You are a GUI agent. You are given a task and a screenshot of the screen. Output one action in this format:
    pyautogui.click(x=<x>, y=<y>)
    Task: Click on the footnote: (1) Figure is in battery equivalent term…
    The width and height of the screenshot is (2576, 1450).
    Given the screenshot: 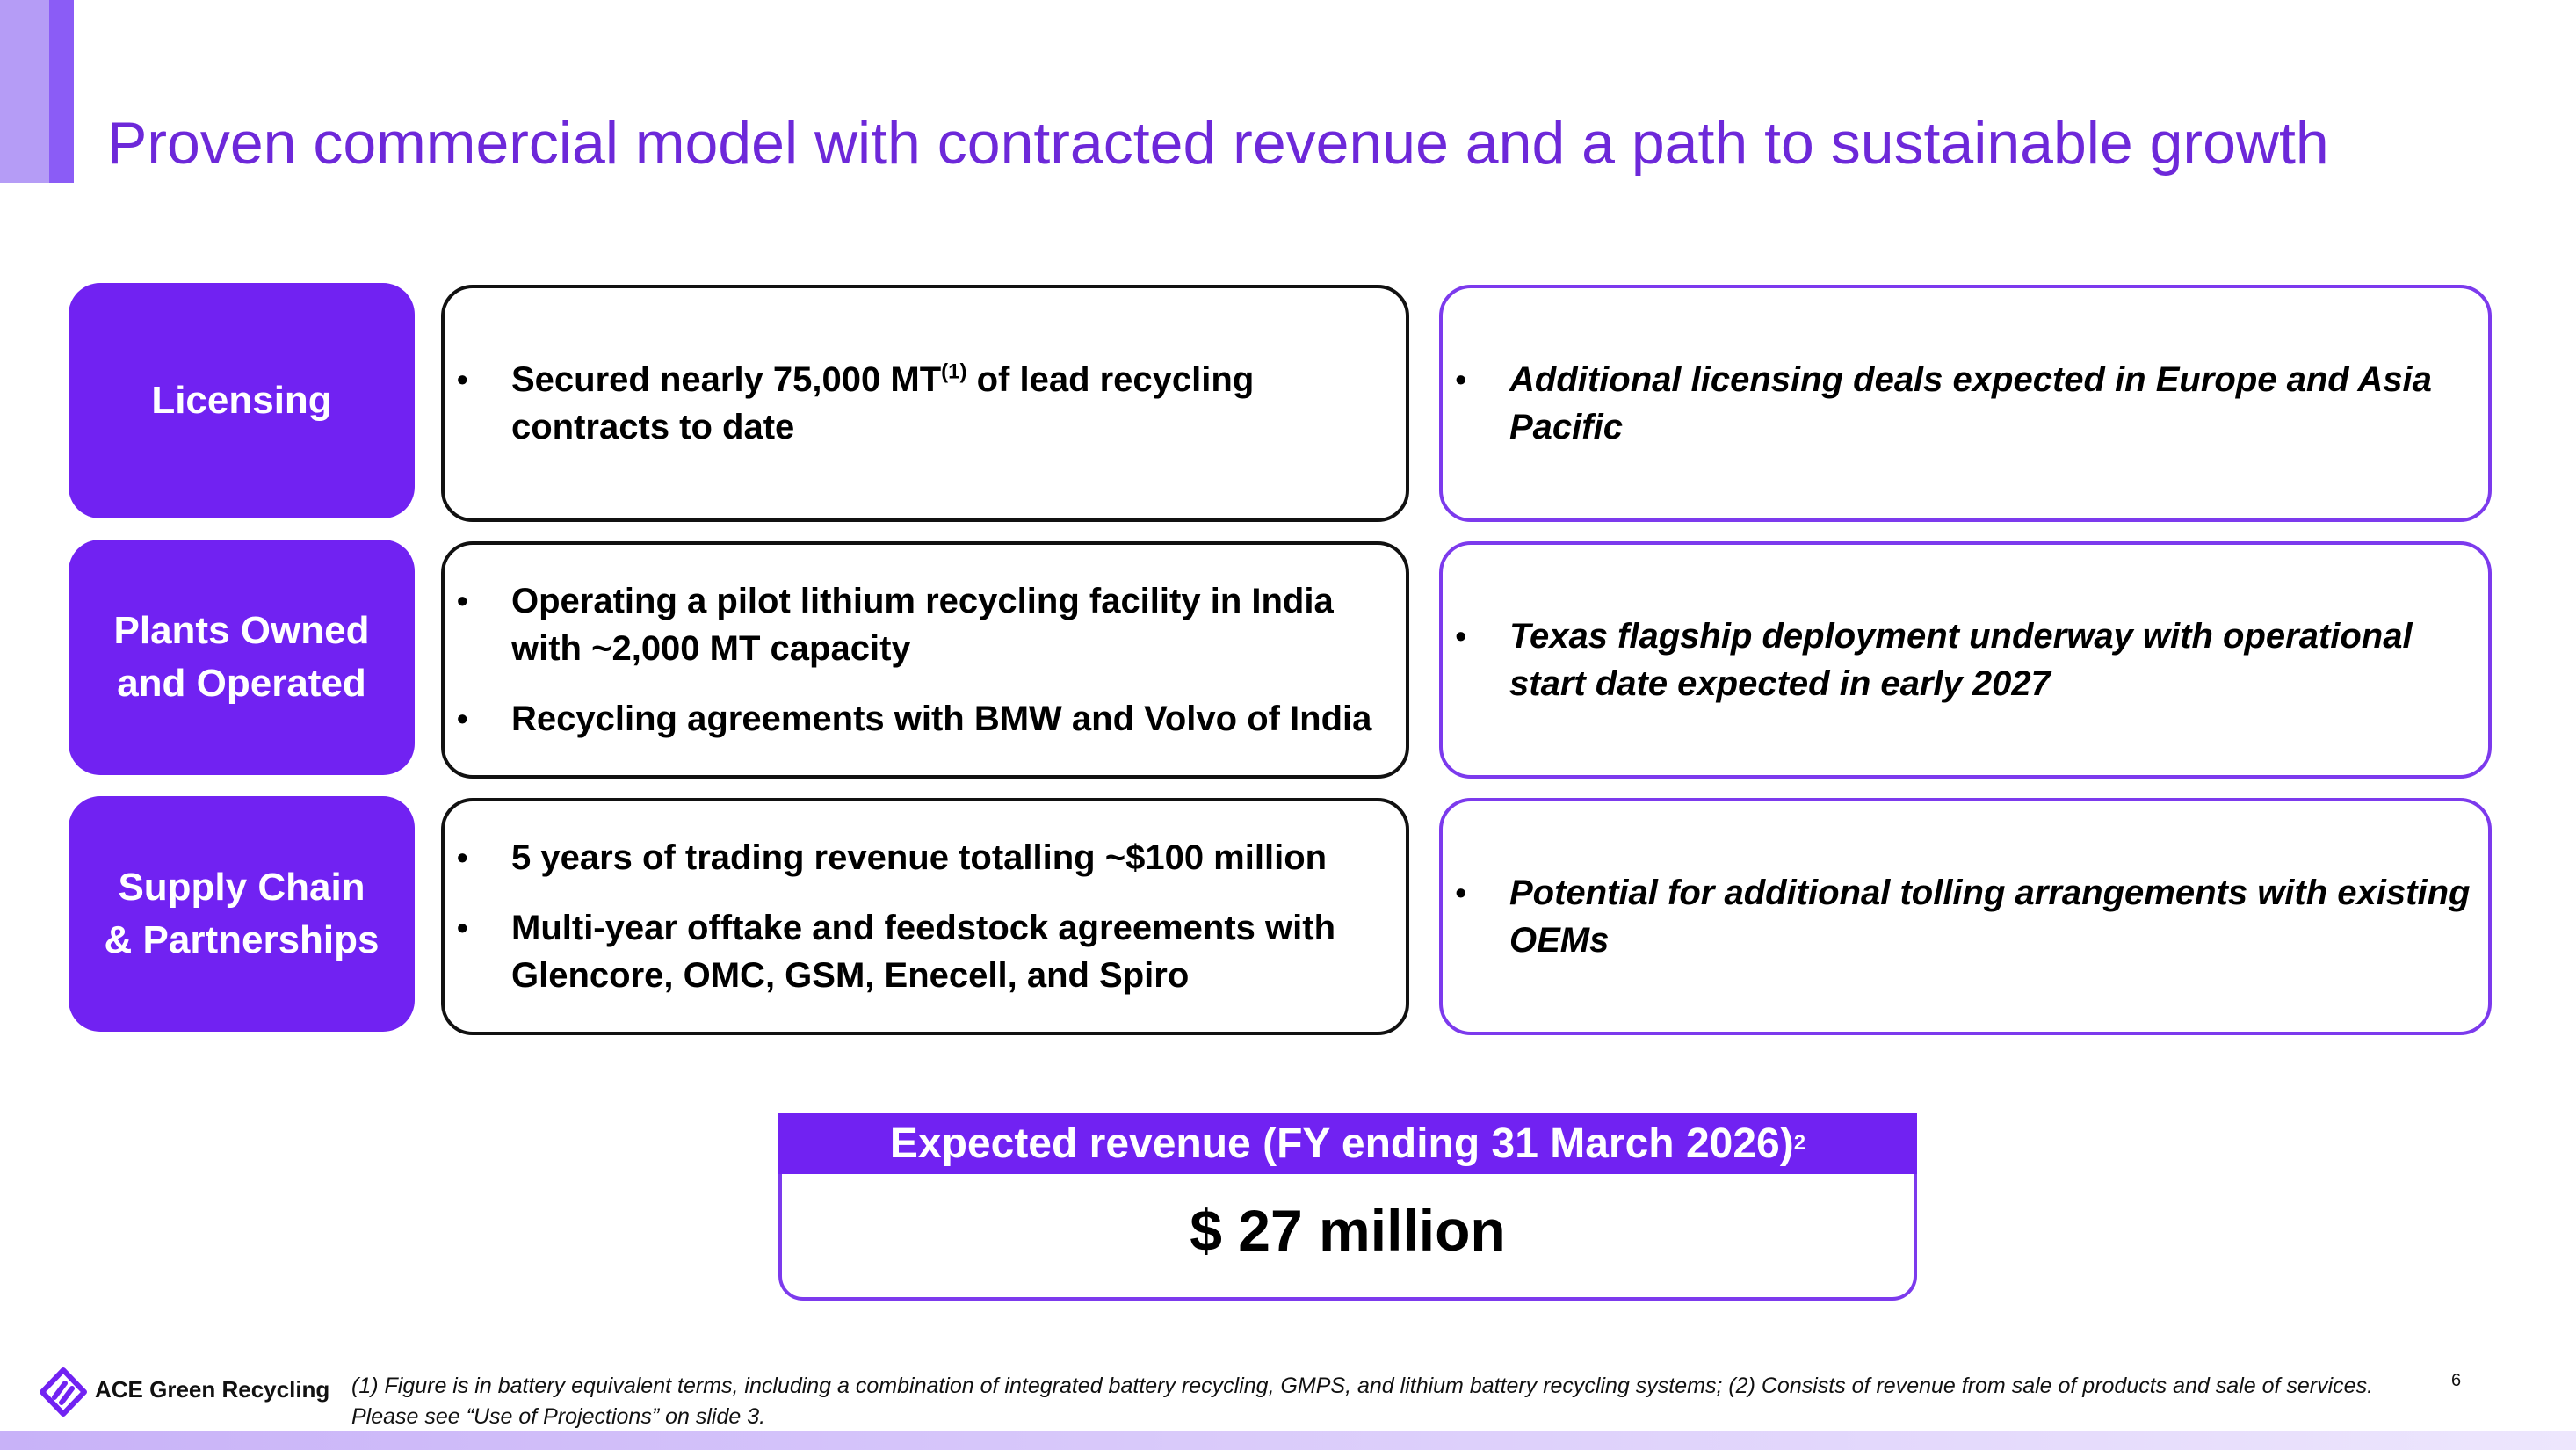 What is the action you would take?
    pyautogui.click(x=1362, y=1401)
    